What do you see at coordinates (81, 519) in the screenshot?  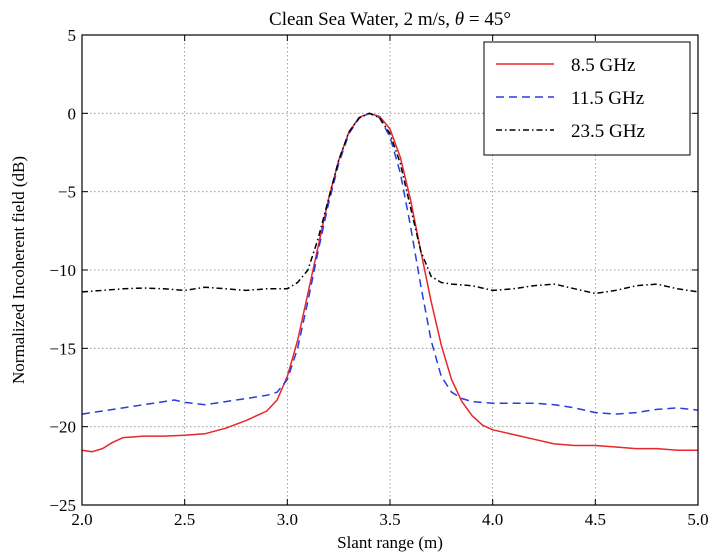 I see `x-tick-label: 2.0` at bounding box center [81, 519].